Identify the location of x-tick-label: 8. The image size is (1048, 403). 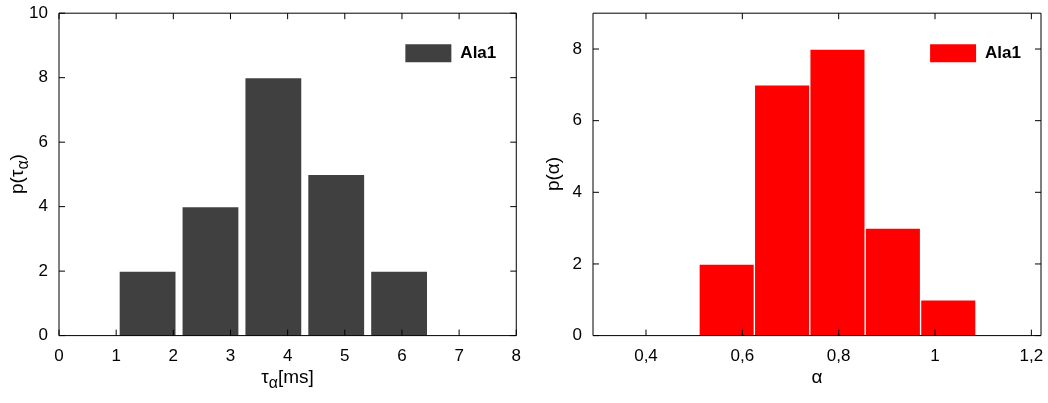
(516, 356).